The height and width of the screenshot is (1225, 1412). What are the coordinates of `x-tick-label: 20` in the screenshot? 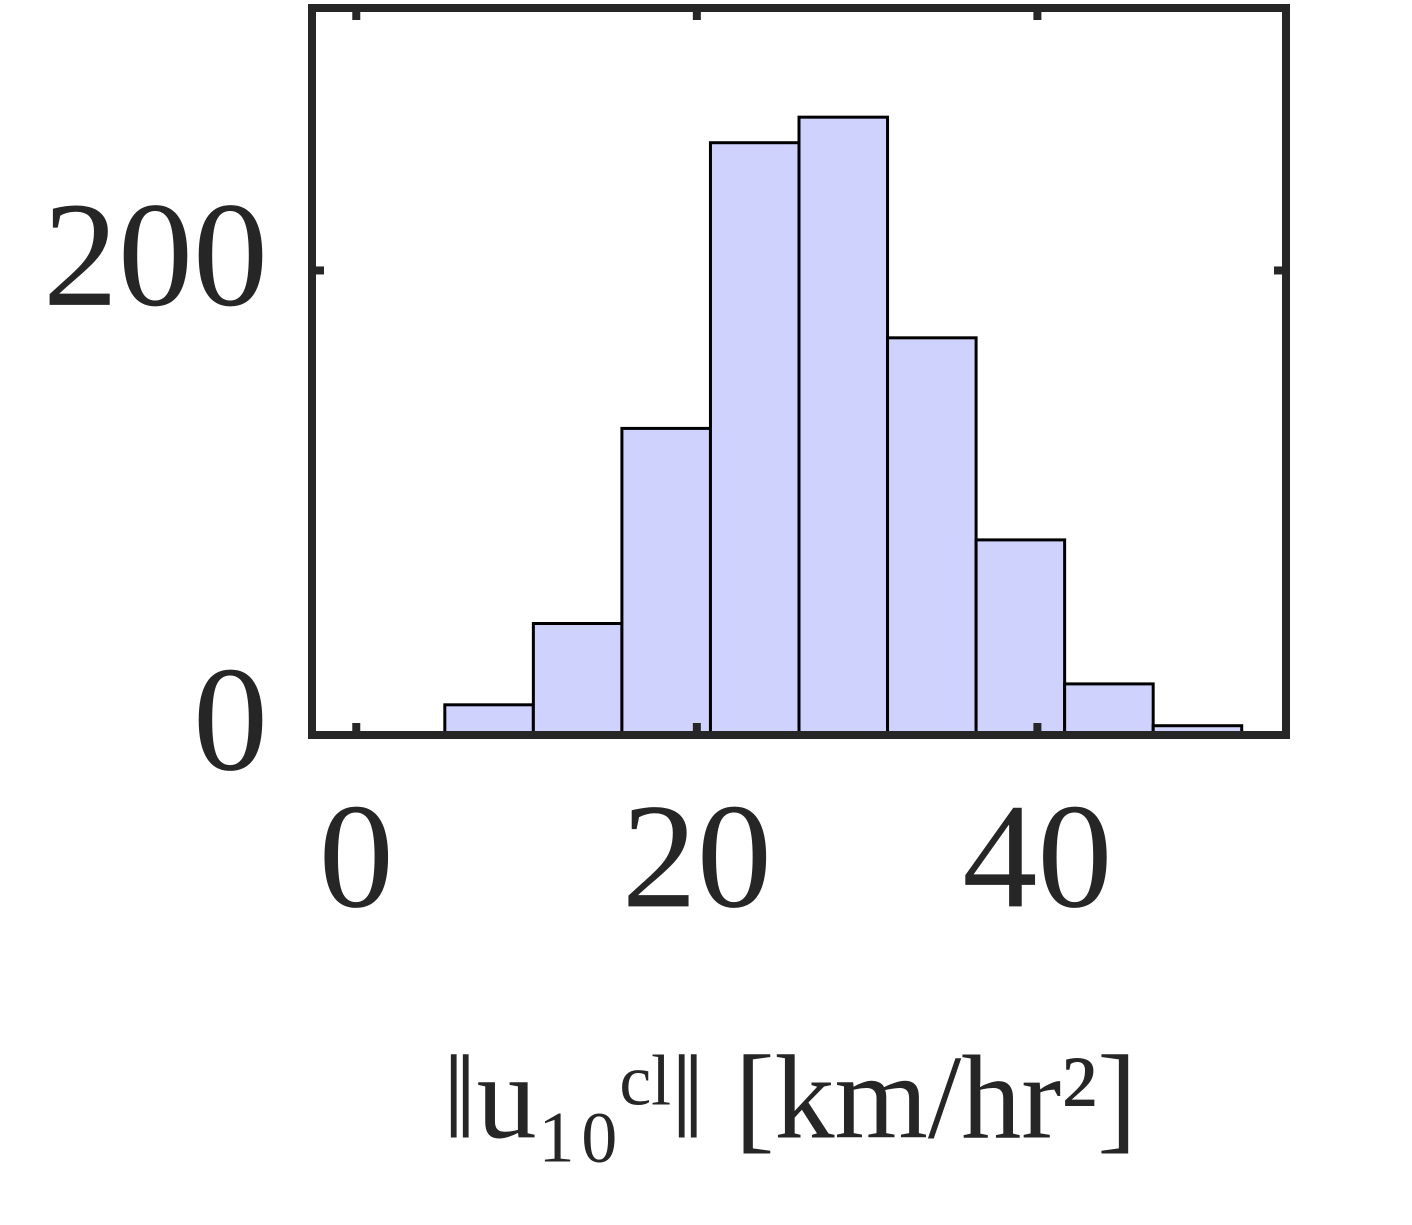 It's located at (697, 856).